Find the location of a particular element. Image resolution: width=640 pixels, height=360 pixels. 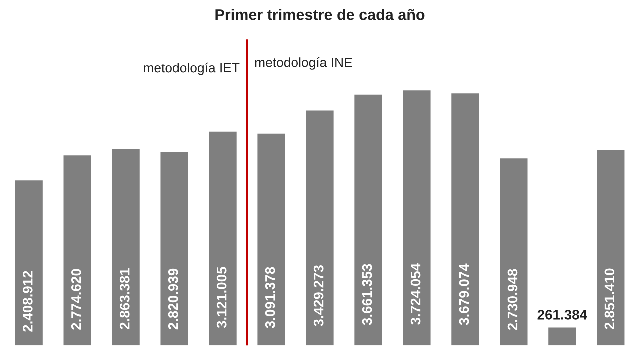

data-label: 2.408.912 is located at coordinates (27, 301).